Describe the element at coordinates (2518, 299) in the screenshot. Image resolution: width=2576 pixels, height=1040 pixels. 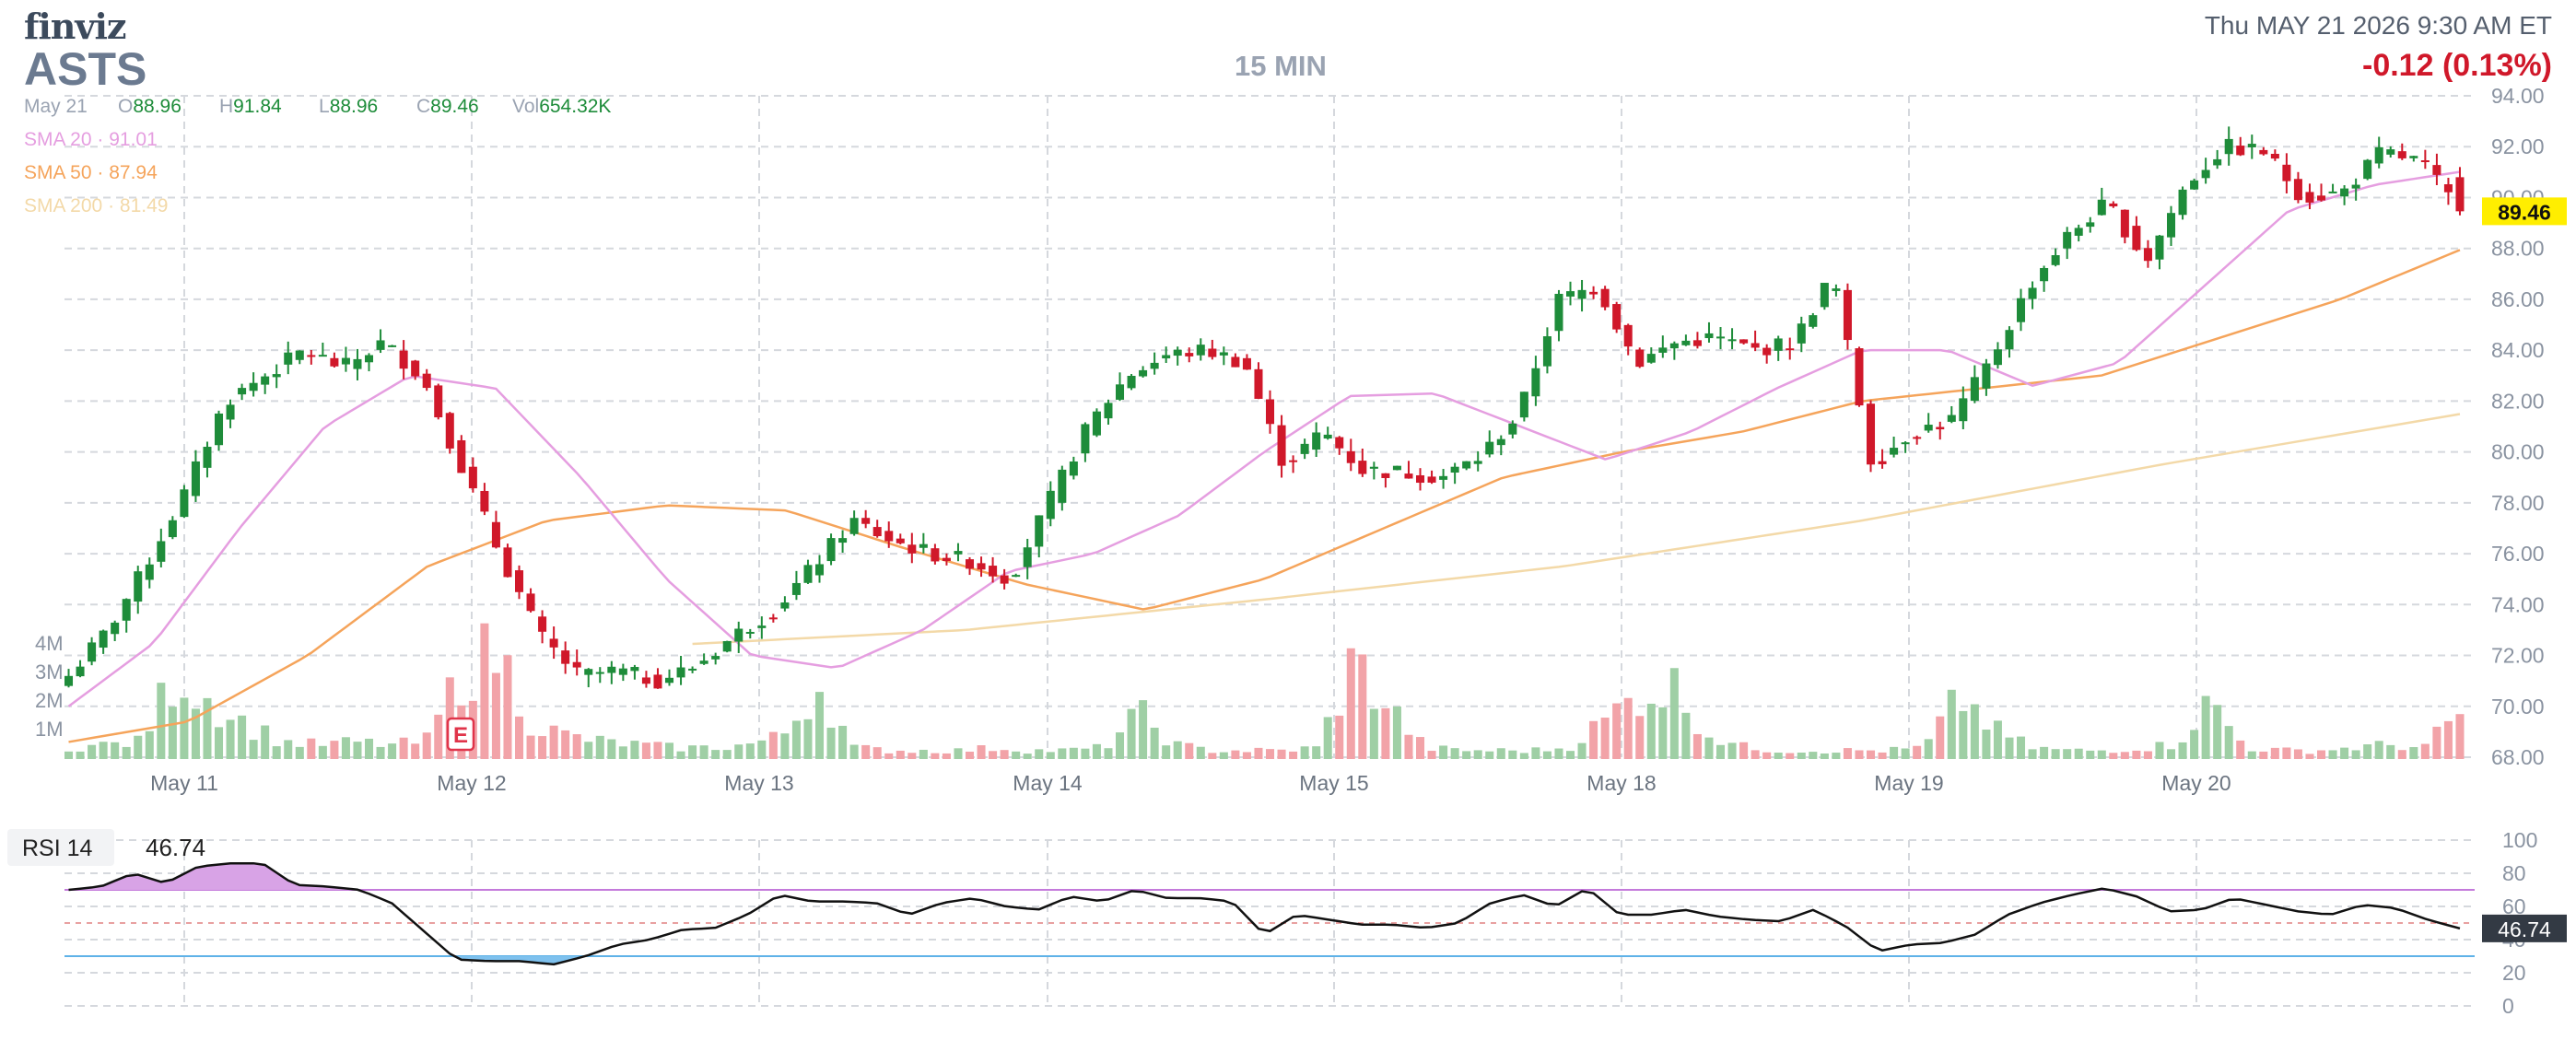
I see `price-y-tick: 86.00` at that location.